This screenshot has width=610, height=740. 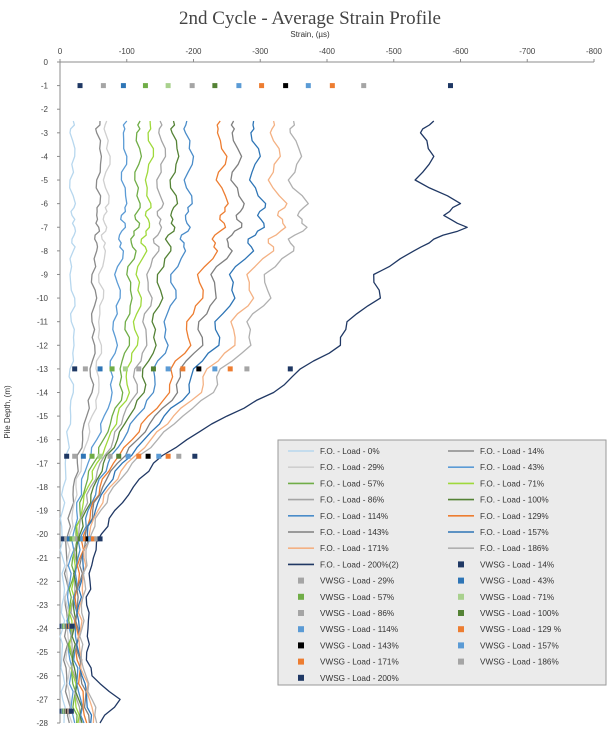 What do you see at coordinates (517, 597) in the screenshot?
I see `legend-entry-label: VWSG - Load - 71%` at bounding box center [517, 597].